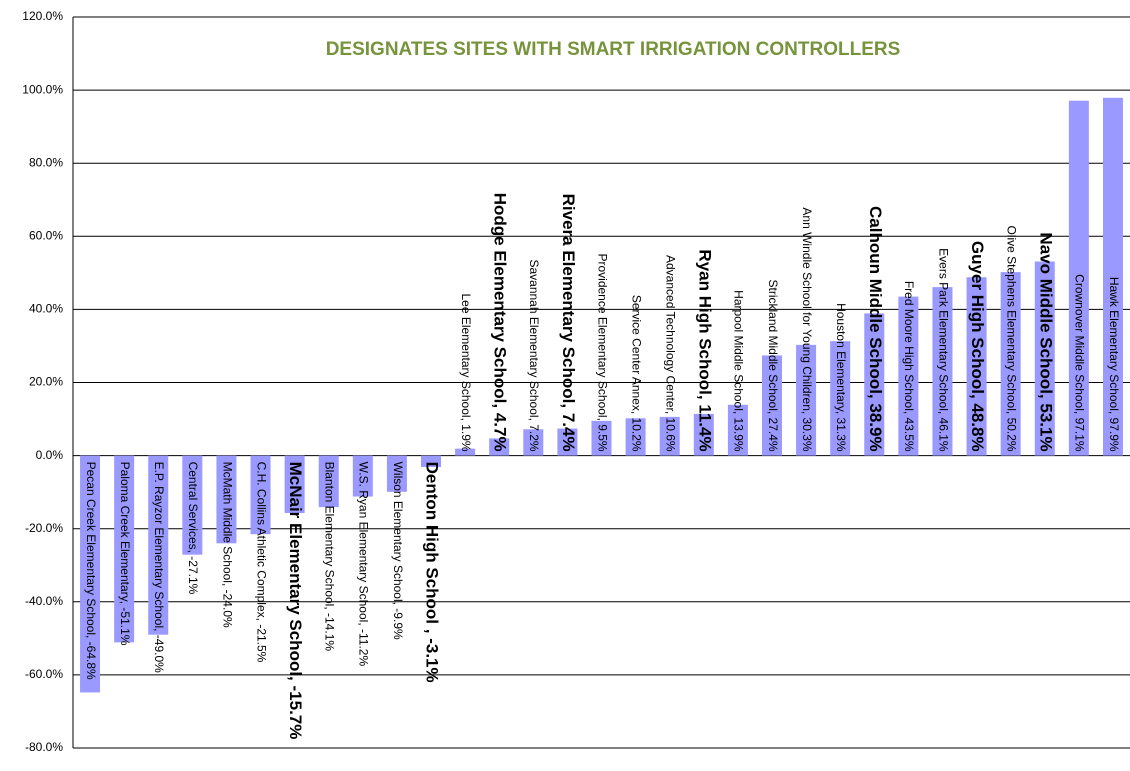 The height and width of the screenshot is (771, 1130). What do you see at coordinates (636, 373) in the screenshot?
I see `data-label: Service Center Annex, 10.2%` at bounding box center [636, 373].